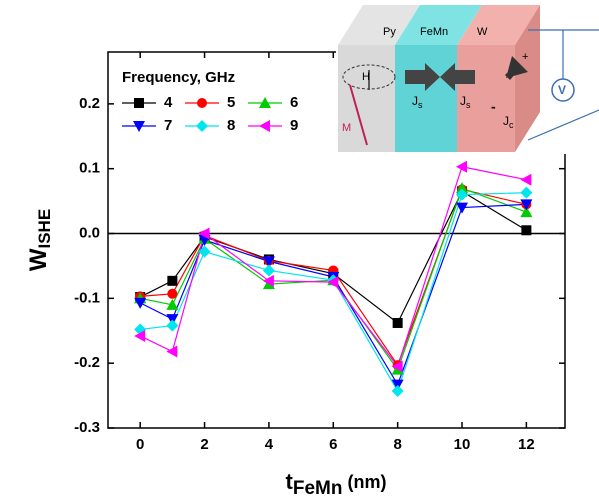  I want to click on legend-title: Frequency, GHz, so click(178, 77).